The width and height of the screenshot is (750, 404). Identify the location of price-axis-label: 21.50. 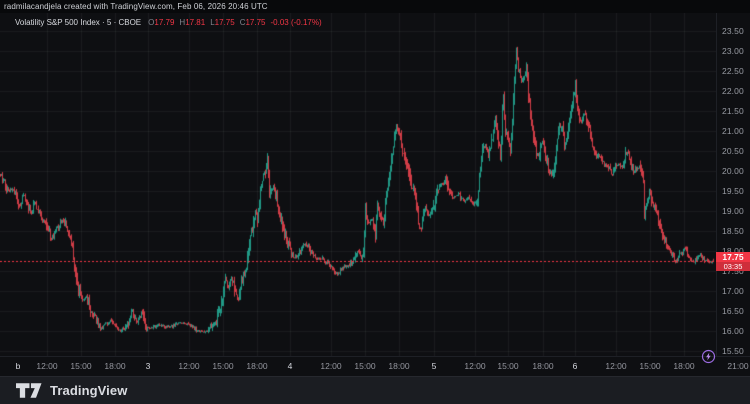
(733, 111).